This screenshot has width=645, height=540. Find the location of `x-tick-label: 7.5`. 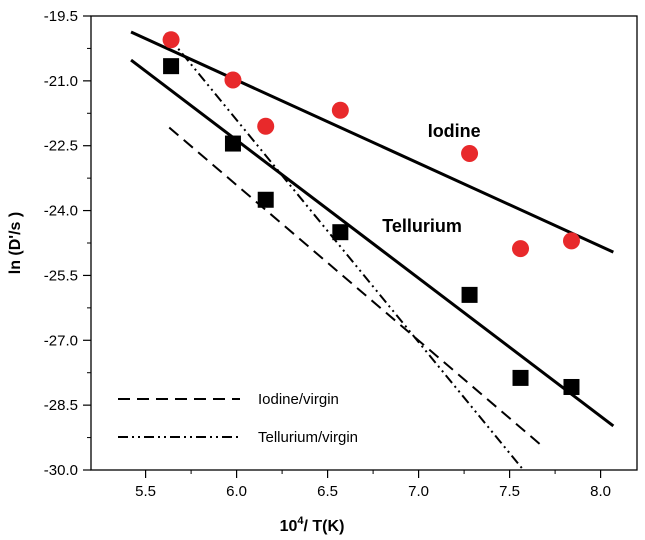

x-tick-label: 7.5 is located at coordinates (509, 491).